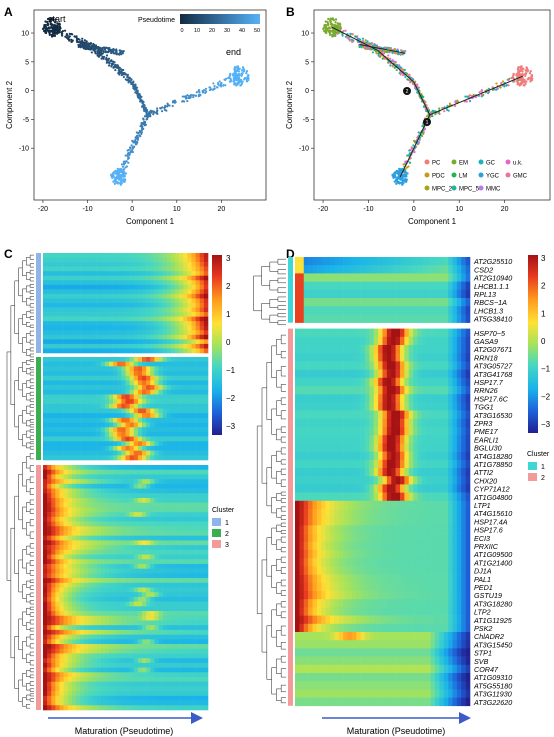 The height and width of the screenshot is (737, 554). I want to click on legend-label: LM, so click(463, 177).